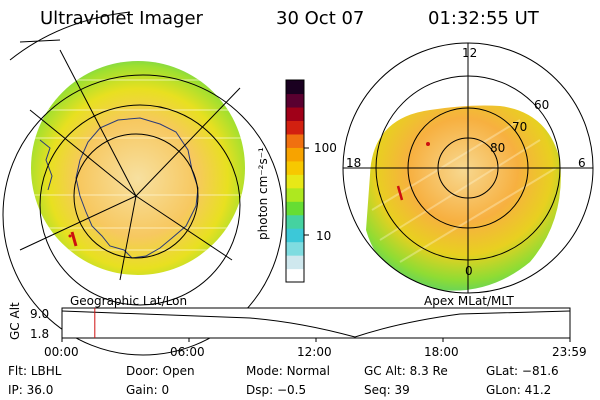 This screenshot has height=400, width=600. I want to click on info-glon: GLon: 41.2, so click(519, 390).